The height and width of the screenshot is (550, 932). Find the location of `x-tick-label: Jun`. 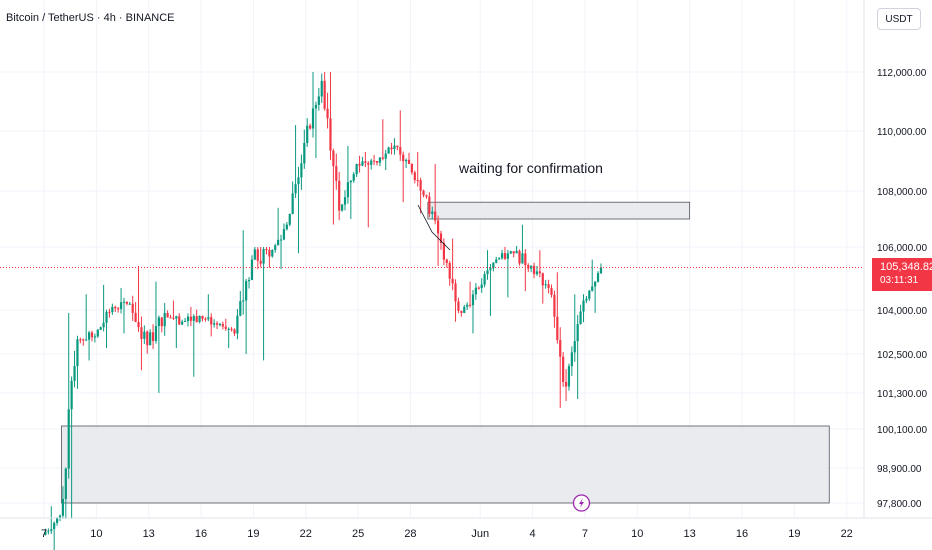

x-tick-label: Jun is located at coordinates (480, 534).